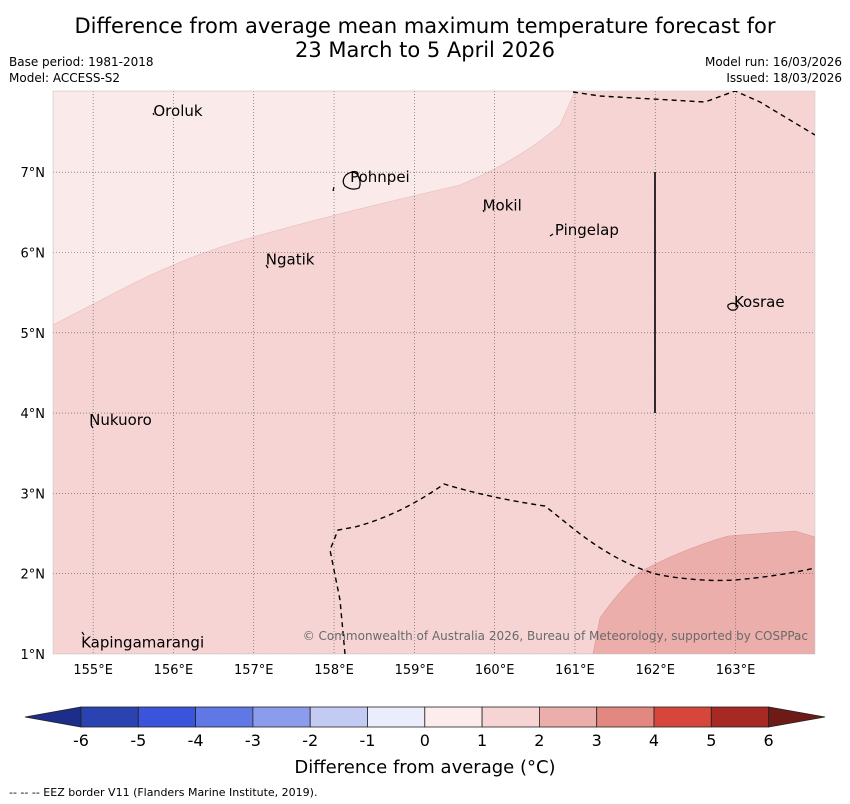  I want to click on colorbar-tick-label: -6, so click(81, 740).